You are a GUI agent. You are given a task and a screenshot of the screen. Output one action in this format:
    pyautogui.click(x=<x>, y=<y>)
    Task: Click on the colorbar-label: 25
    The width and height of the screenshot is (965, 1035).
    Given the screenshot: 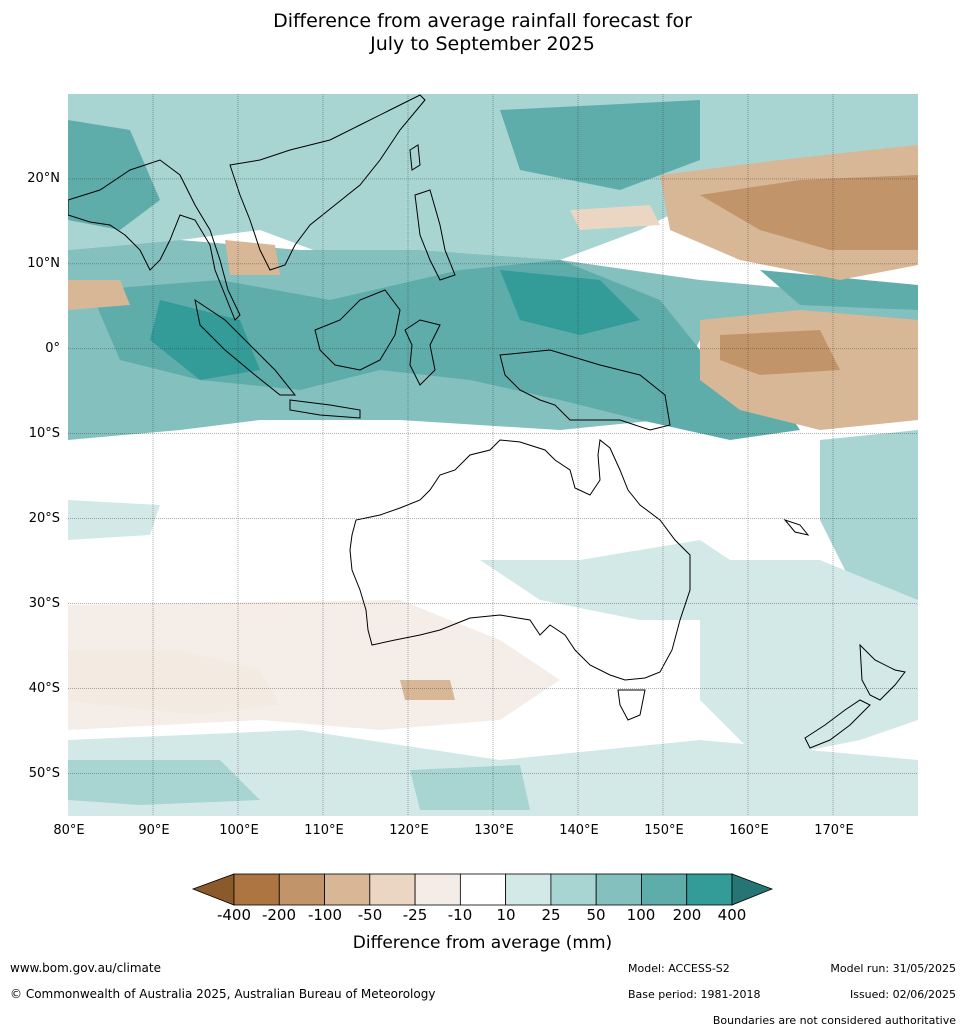 What is the action you would take?
    pyautogui.click(x=551, y=915)
    